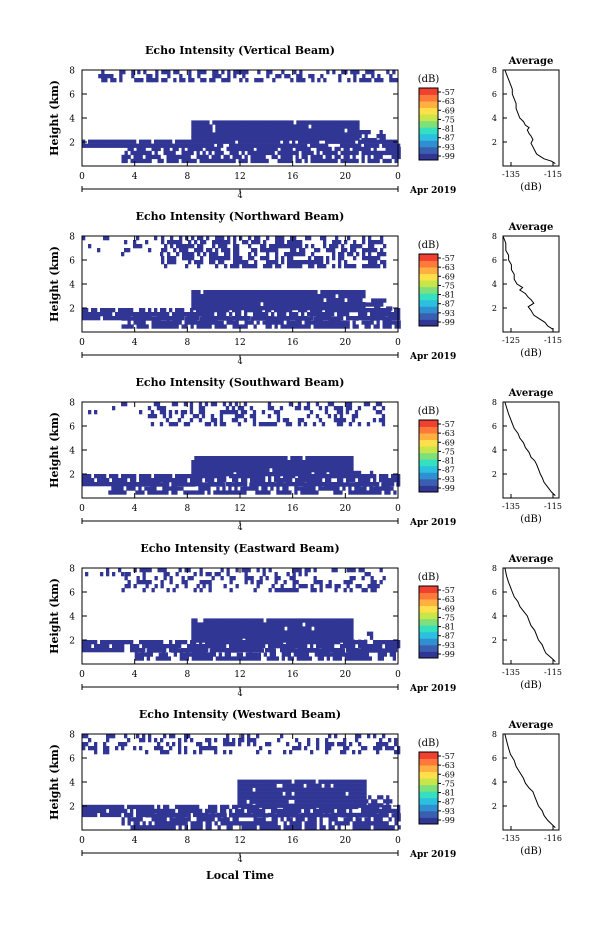 This screenshot has width=615, height=929. Describe the element at coordinates (531, 227) in the screenshot. I see `profile-title: Average` at that location.